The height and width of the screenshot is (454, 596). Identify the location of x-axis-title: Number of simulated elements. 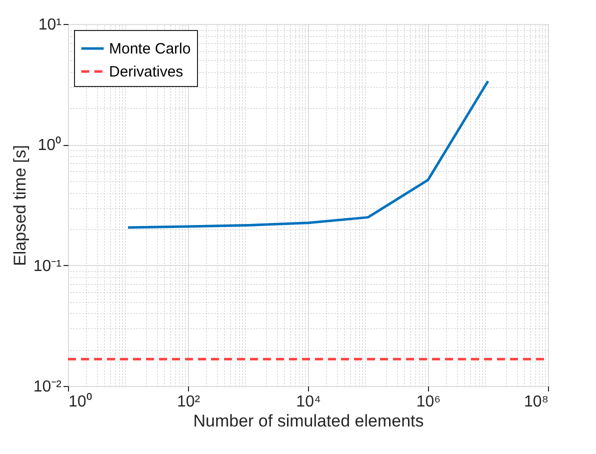
(308, 421).